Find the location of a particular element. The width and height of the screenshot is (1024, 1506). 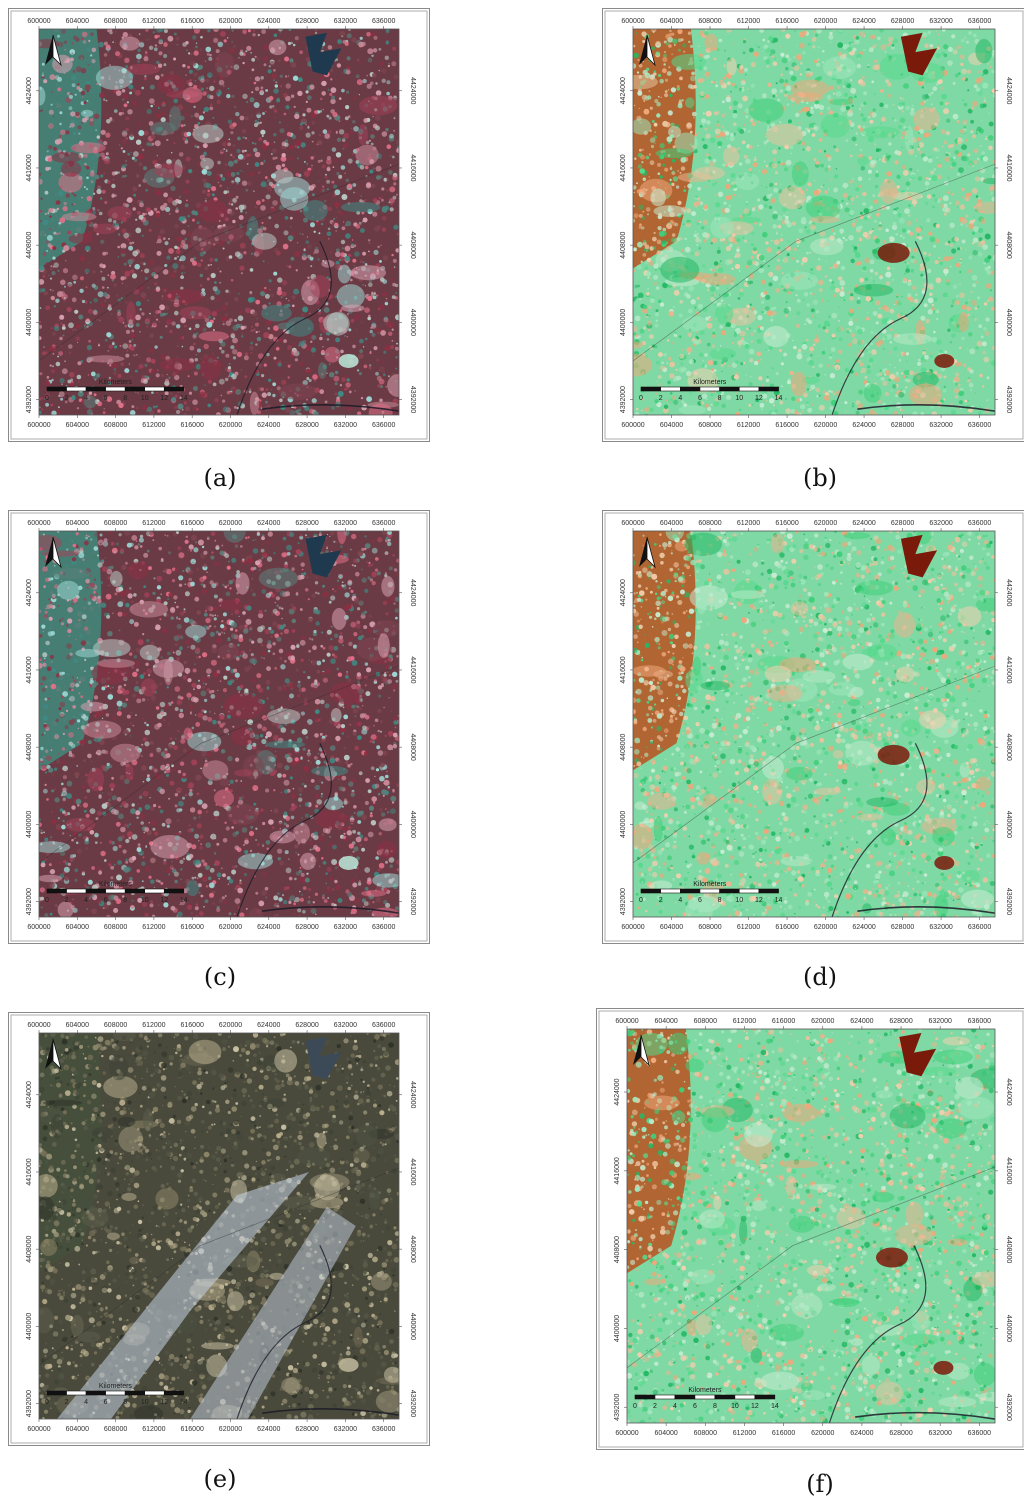

road-line is located at coordinates (219, 262).